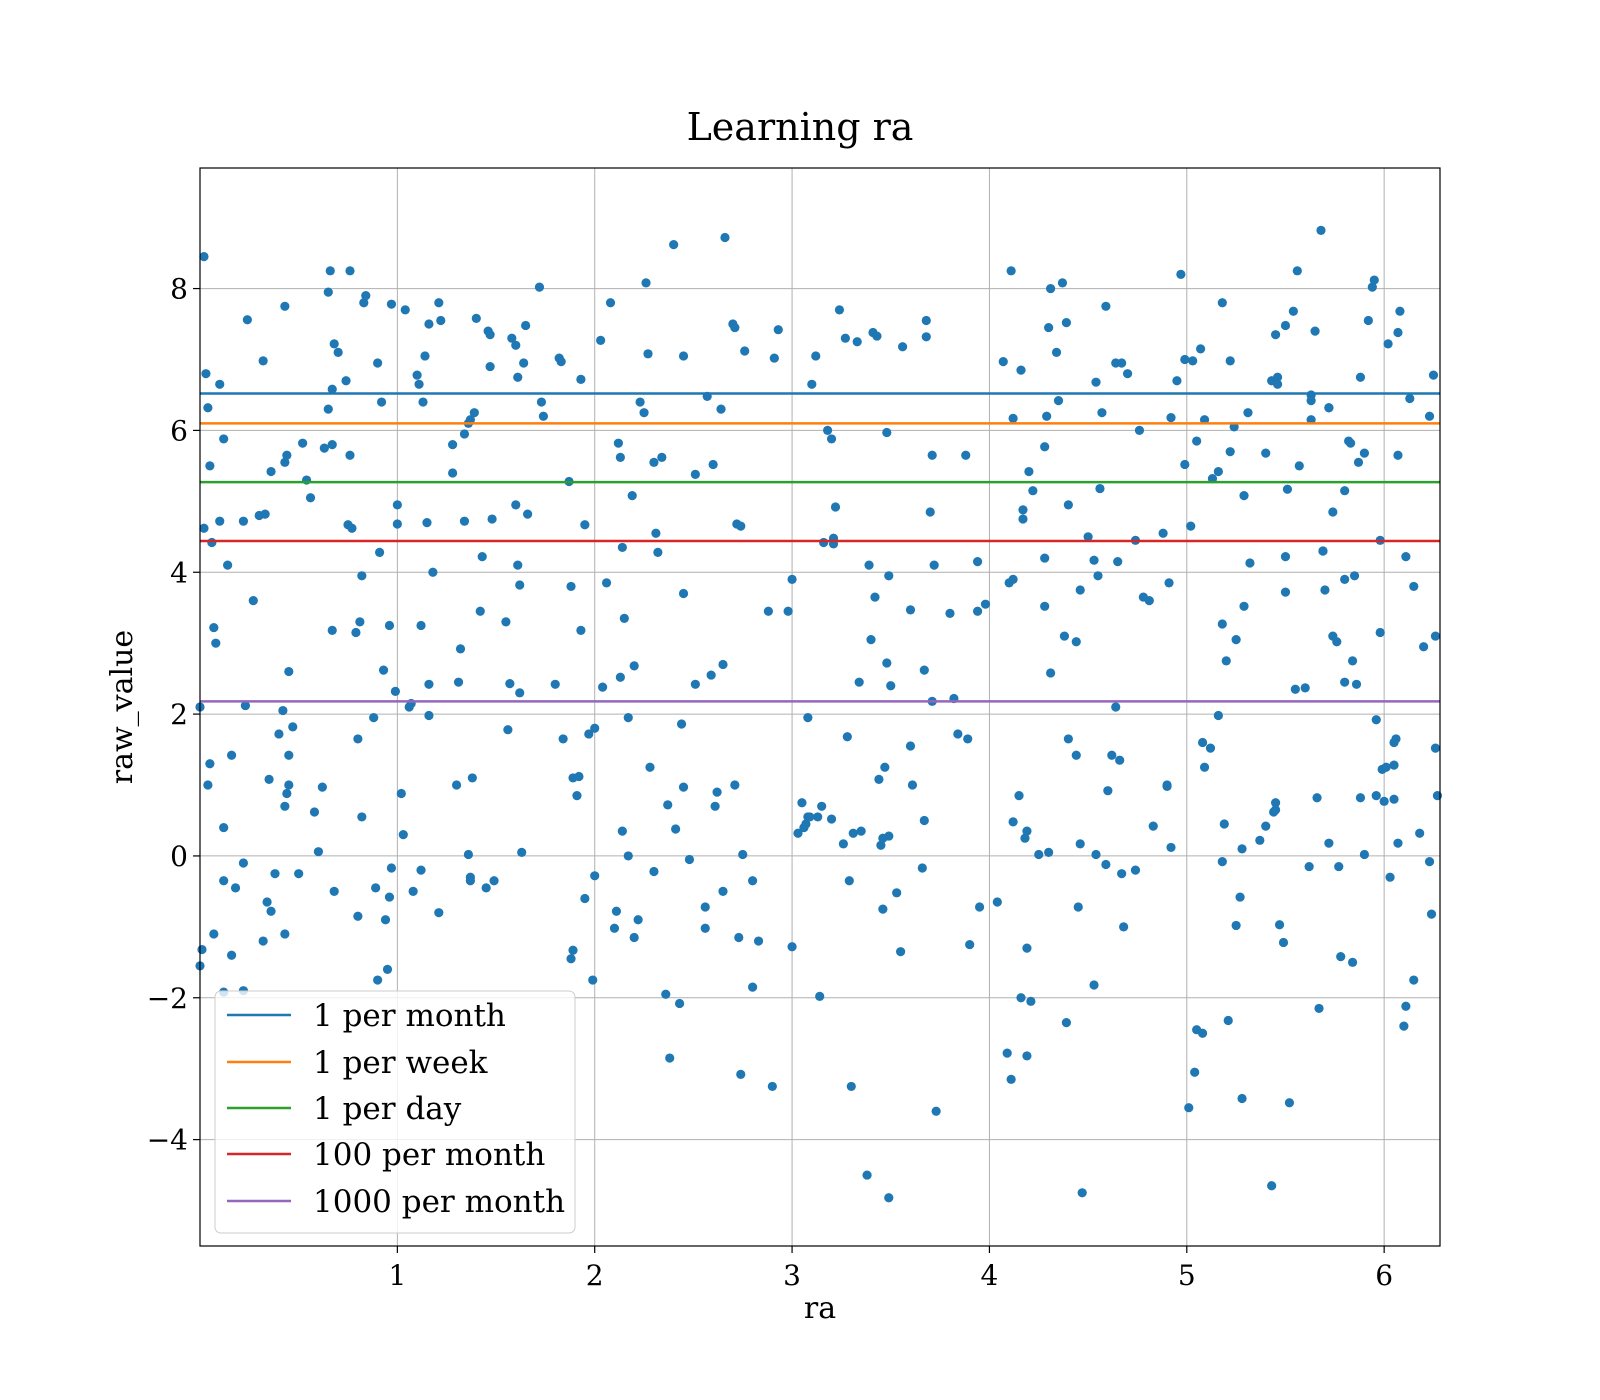 The height and width of the screenshot is (1400, 1600). Describe the element at coordinates (439, 1202) in the screenshot. I see `legend-label-1000-per-month: 1000 per month` at that location.